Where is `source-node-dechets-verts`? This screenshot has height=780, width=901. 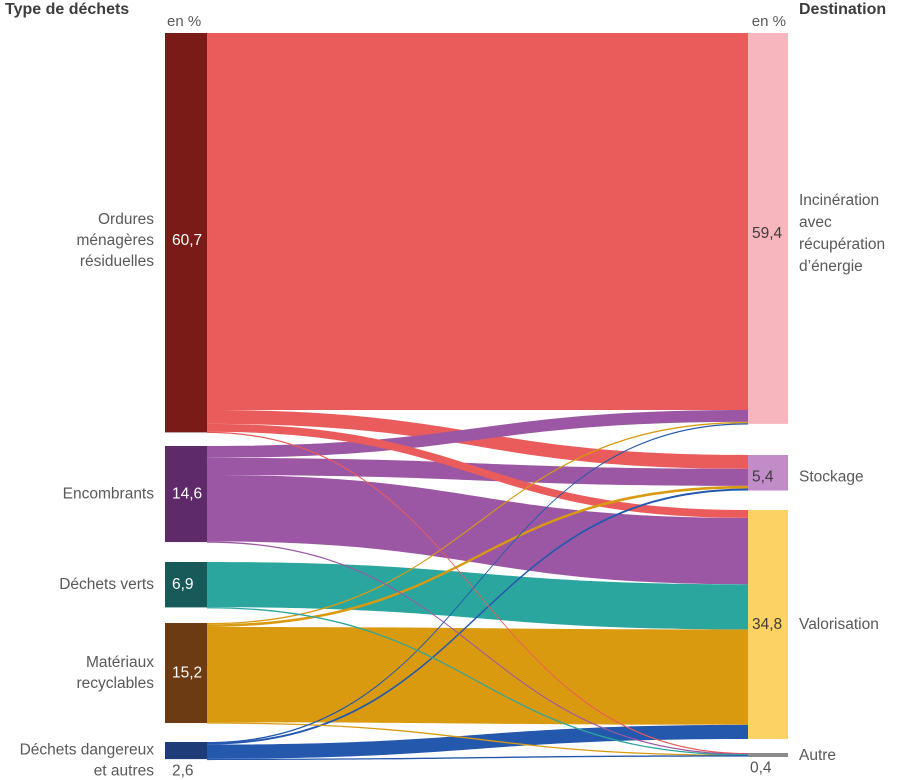
source-node-dechets-verts is located at coordinates (186, 585).